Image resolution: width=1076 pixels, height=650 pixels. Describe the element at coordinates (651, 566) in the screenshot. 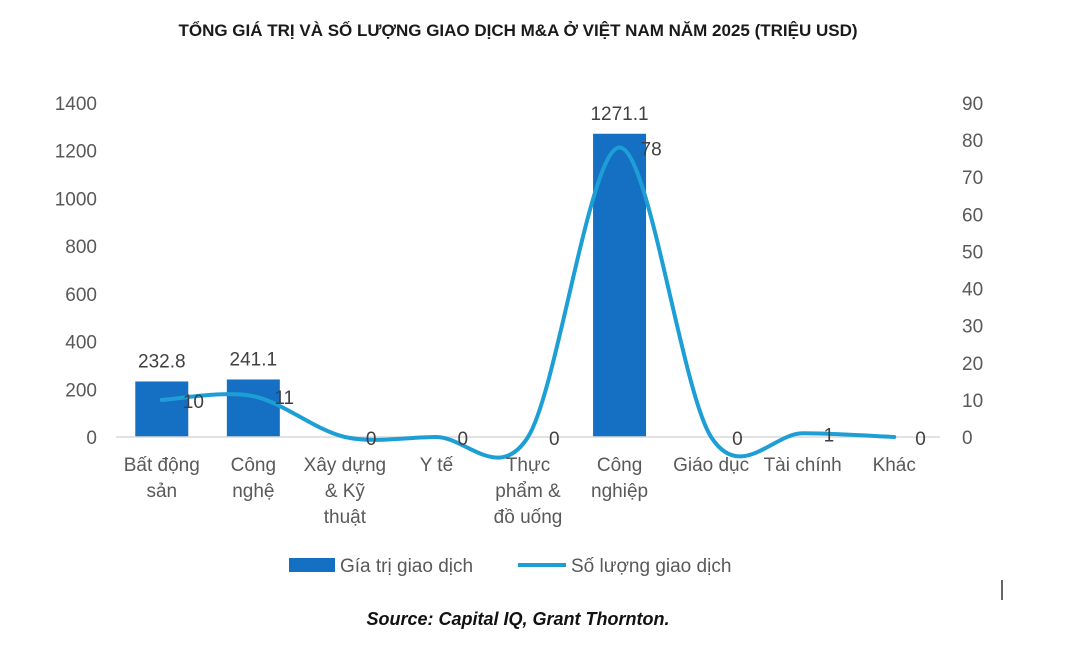

I see `legend-label-line: Số lượng giao dịch` at that location.